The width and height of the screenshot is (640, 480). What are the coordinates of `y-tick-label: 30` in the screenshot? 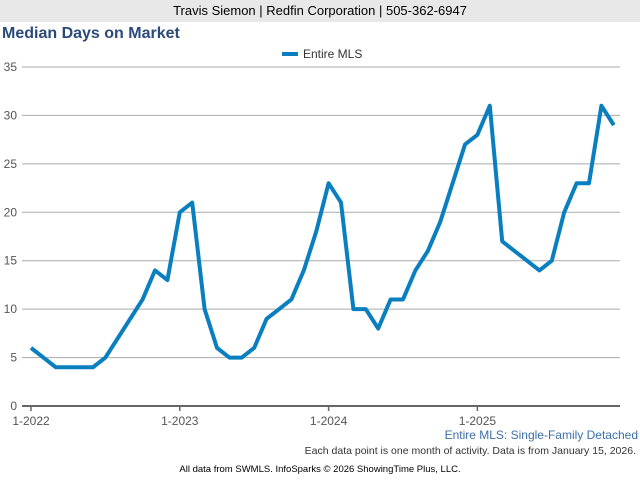 It's located at (11, 115).